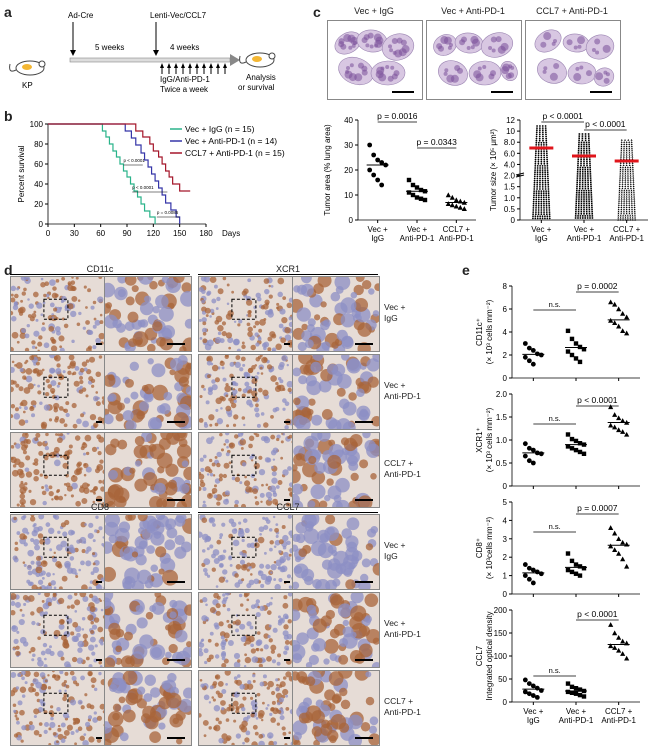  I want to click on c-title-1: Vec + IgG, so click(374, 11).